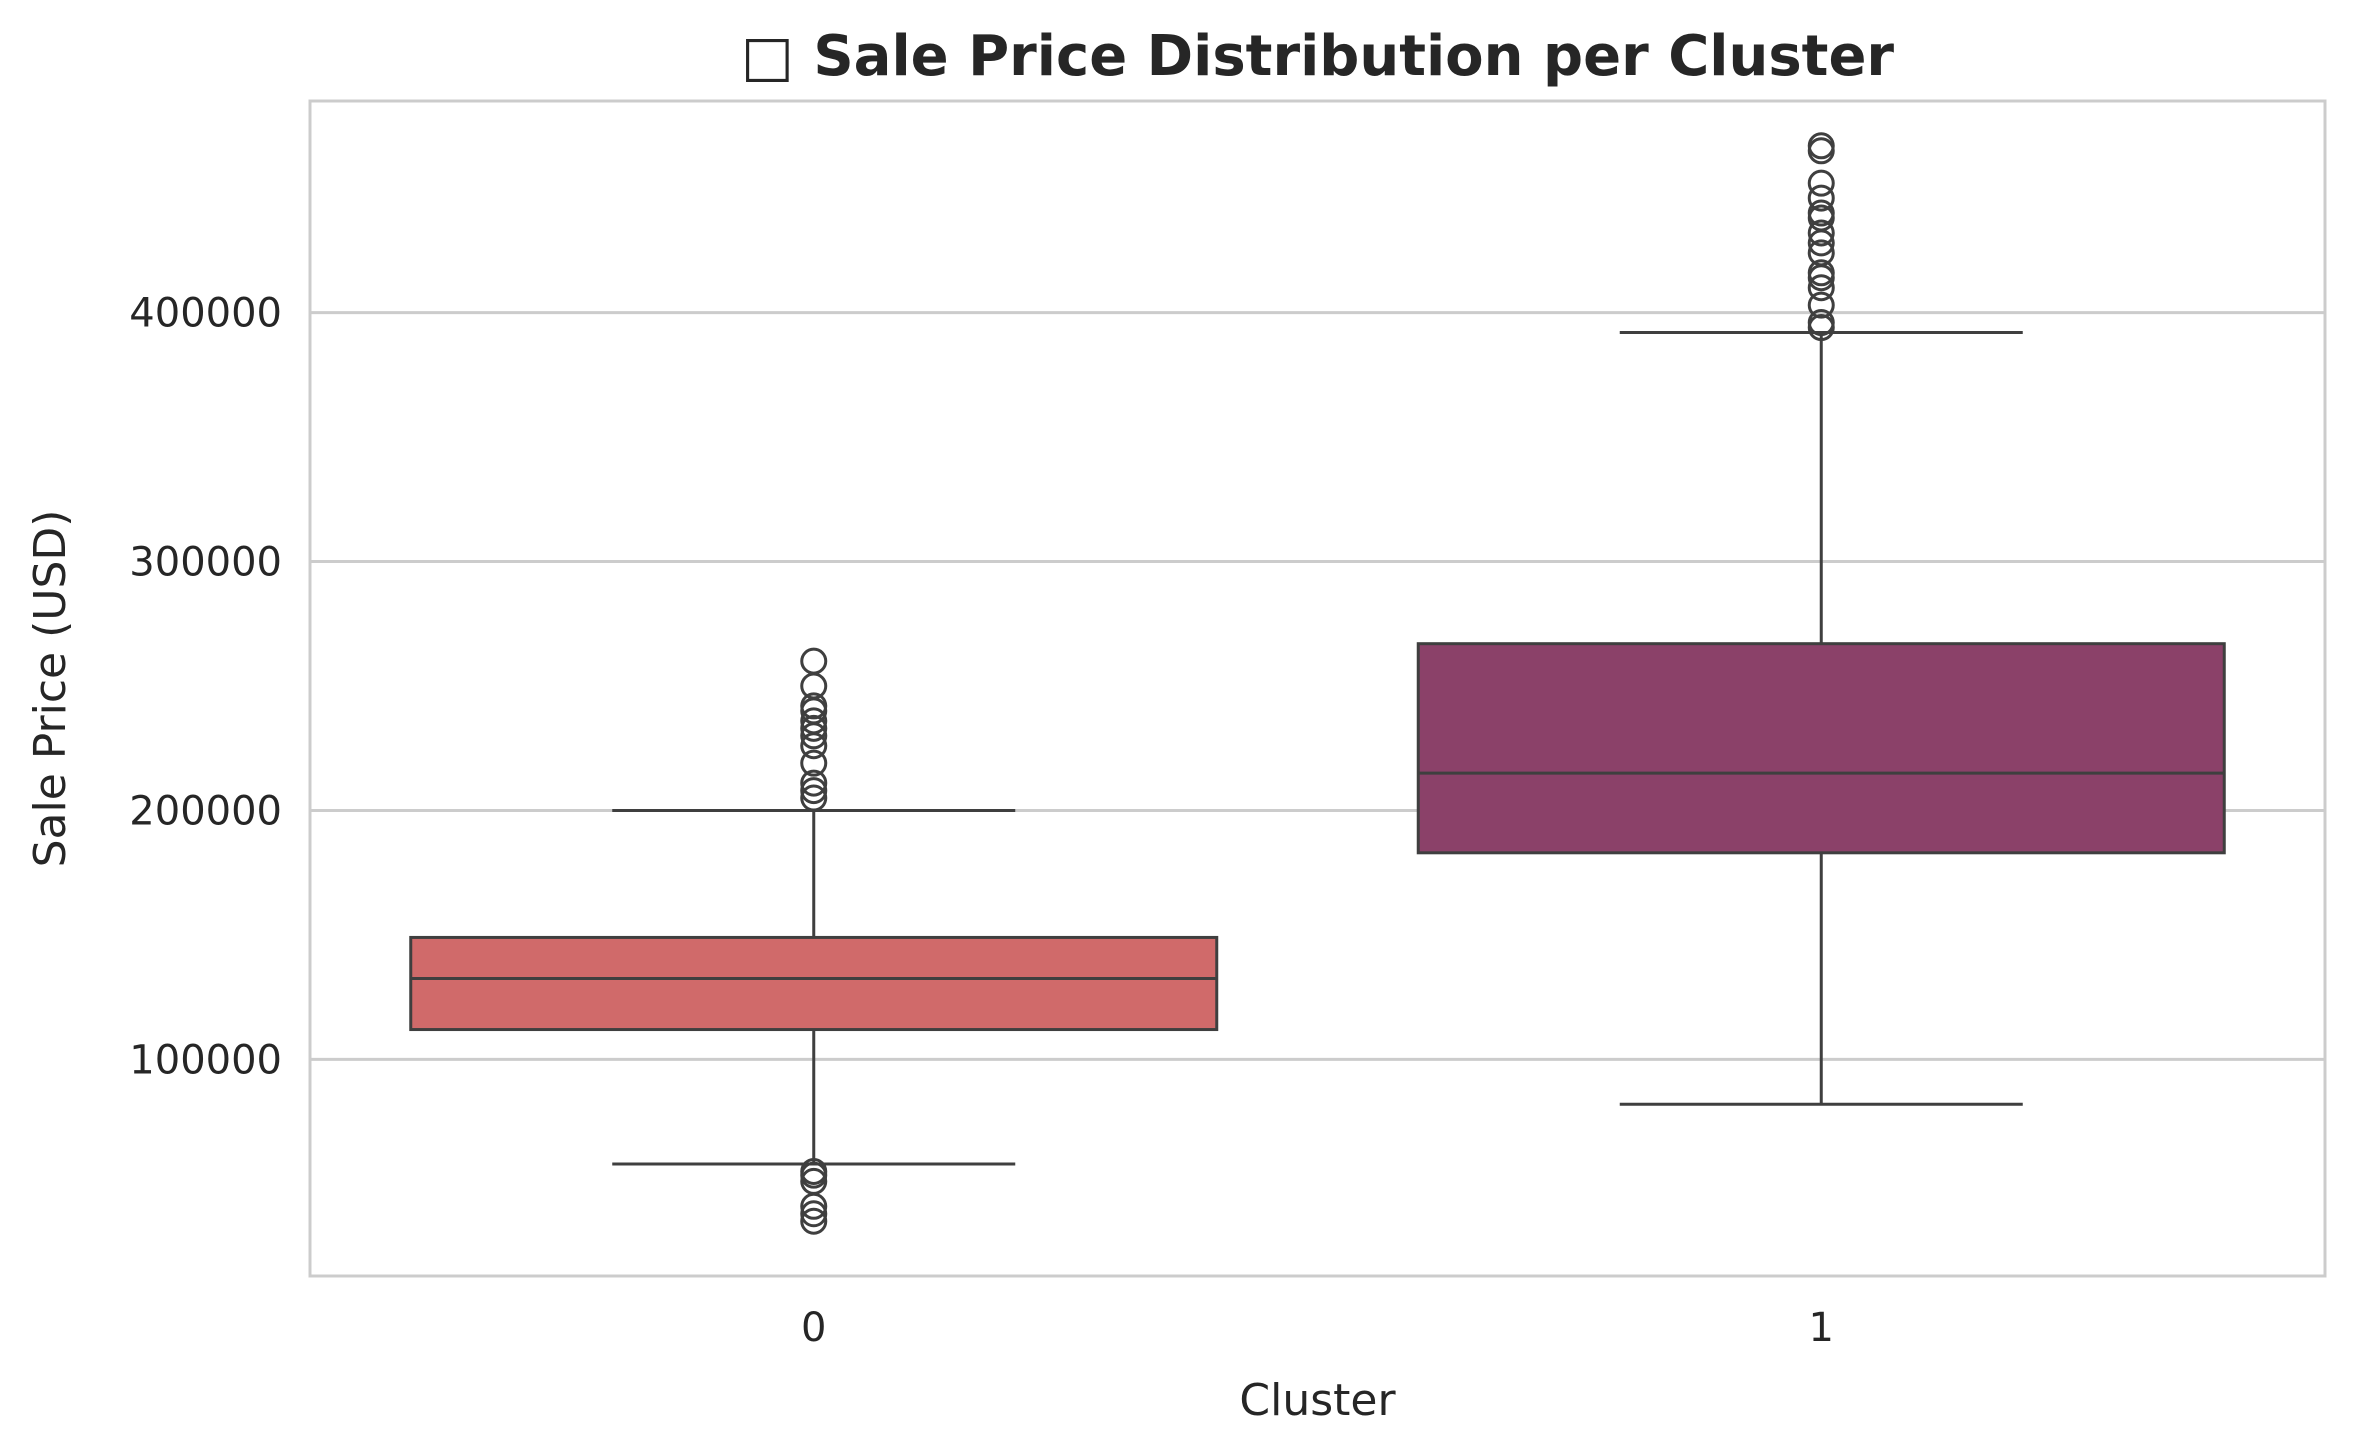  Describe the element at coordinates (813, 1328) in the screenshot. I see `x-tick-label: 0` at that location.